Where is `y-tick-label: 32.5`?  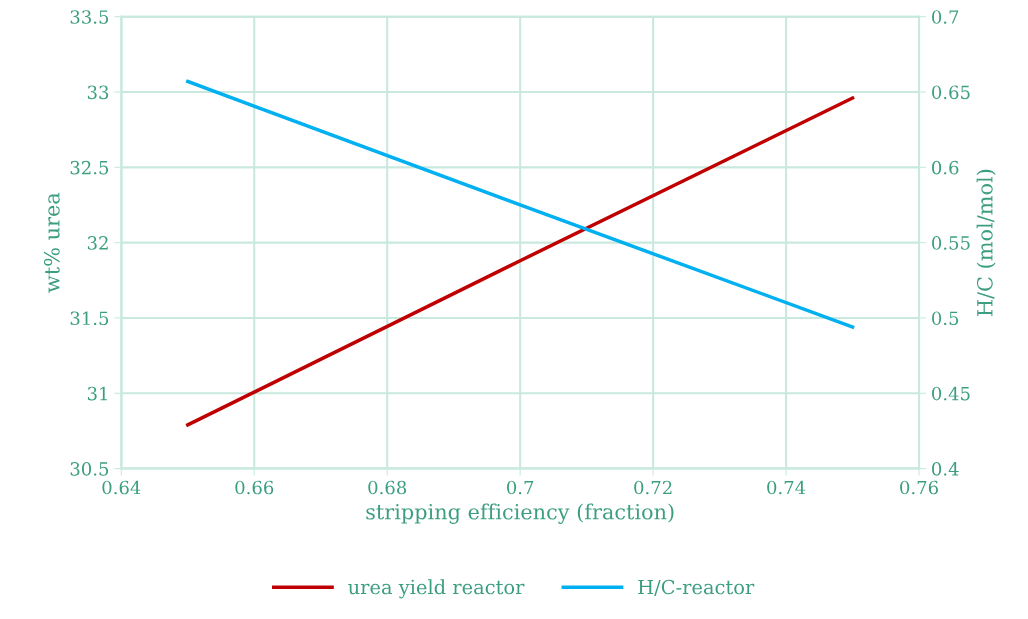 y-tick-label: 32.5 is located at coordinates (89, 167).